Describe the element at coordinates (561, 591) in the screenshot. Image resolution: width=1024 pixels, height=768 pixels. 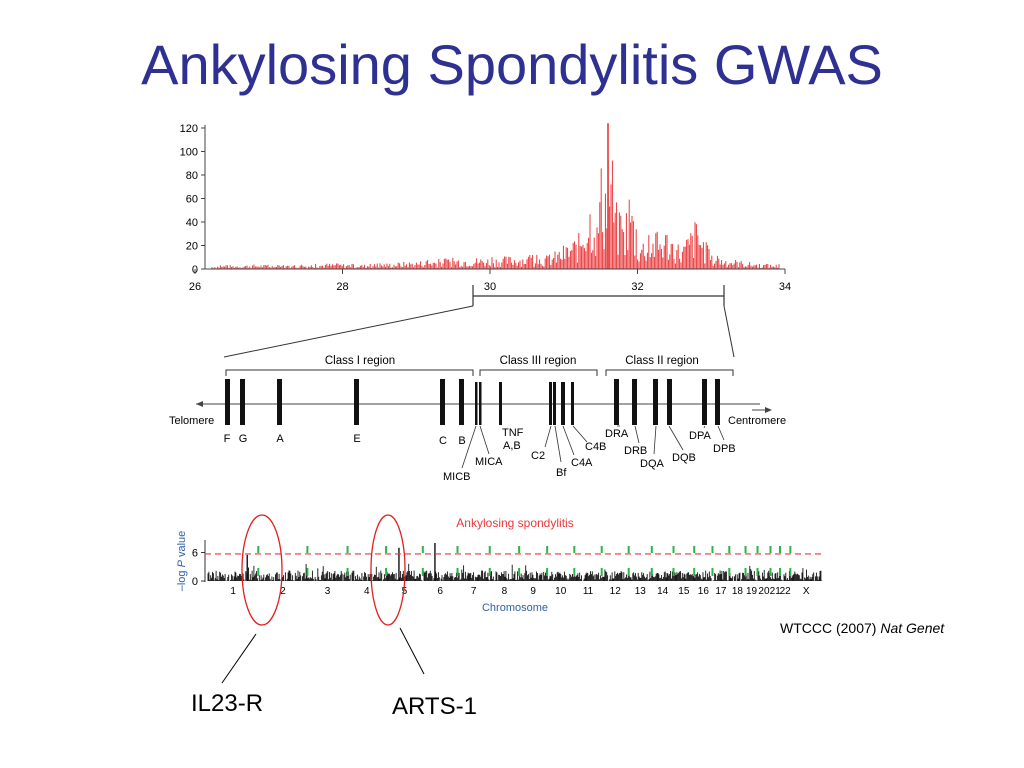
I see `chromosome-label: 10` at that location.